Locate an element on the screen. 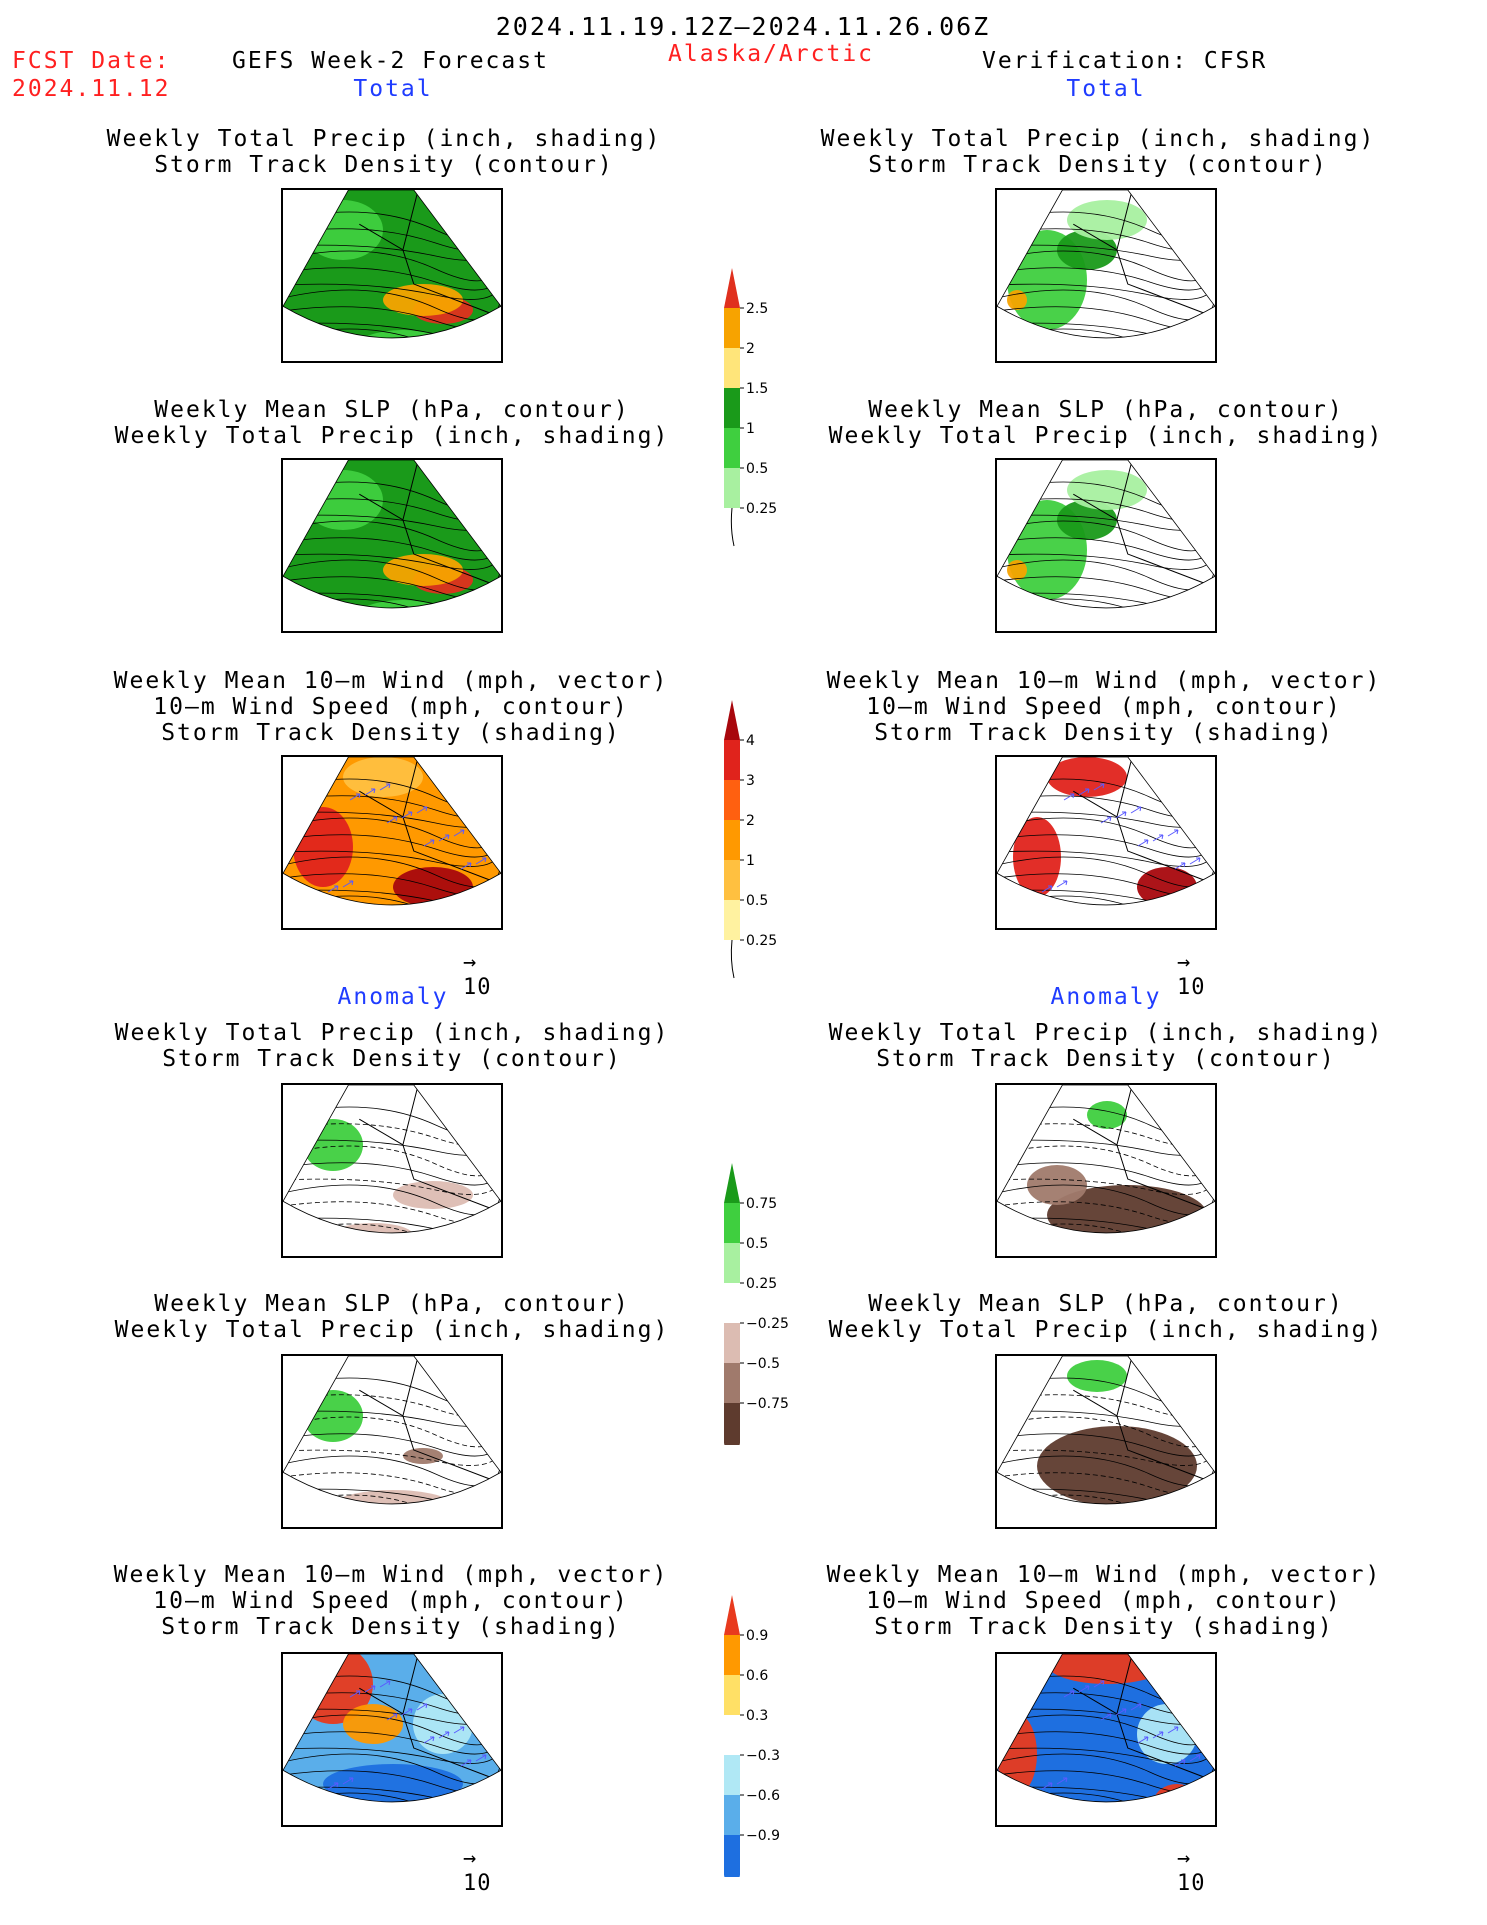 This screenshot has width=1487, height=1925. colorbar-tick-label: 2 is located at coordinates (750, 821).